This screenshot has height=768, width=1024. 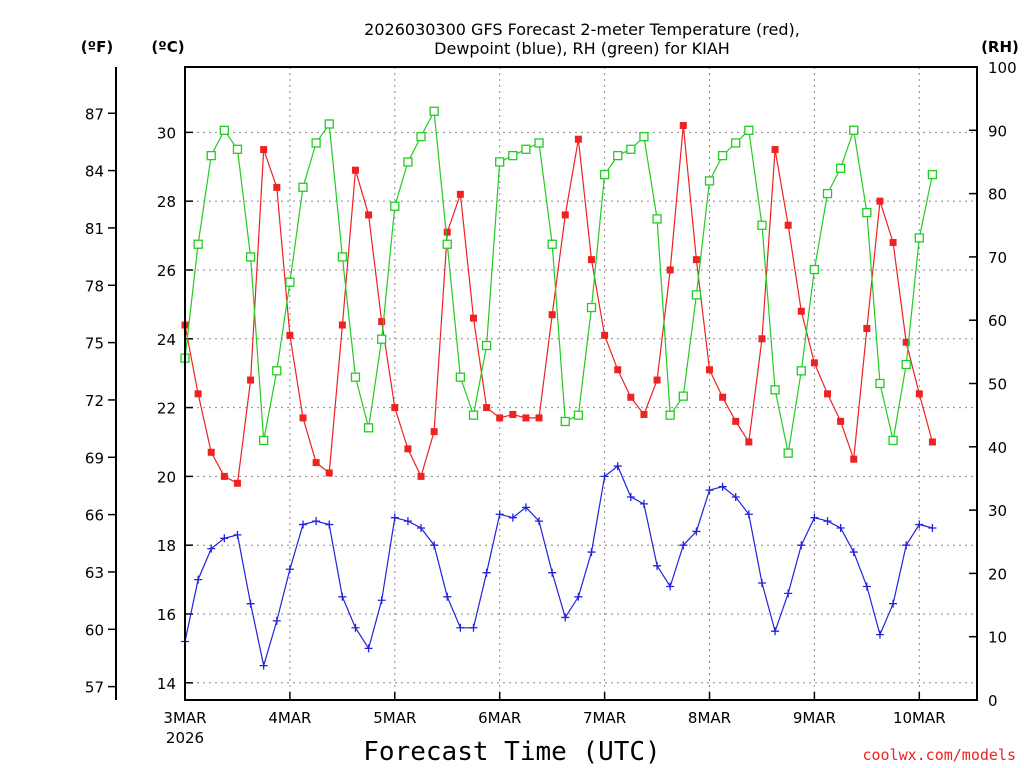 What do you see at coordinates (166, 684) in the screenshot?
I see `celsius-tick-label: 14` at bounding box center [166, 684].